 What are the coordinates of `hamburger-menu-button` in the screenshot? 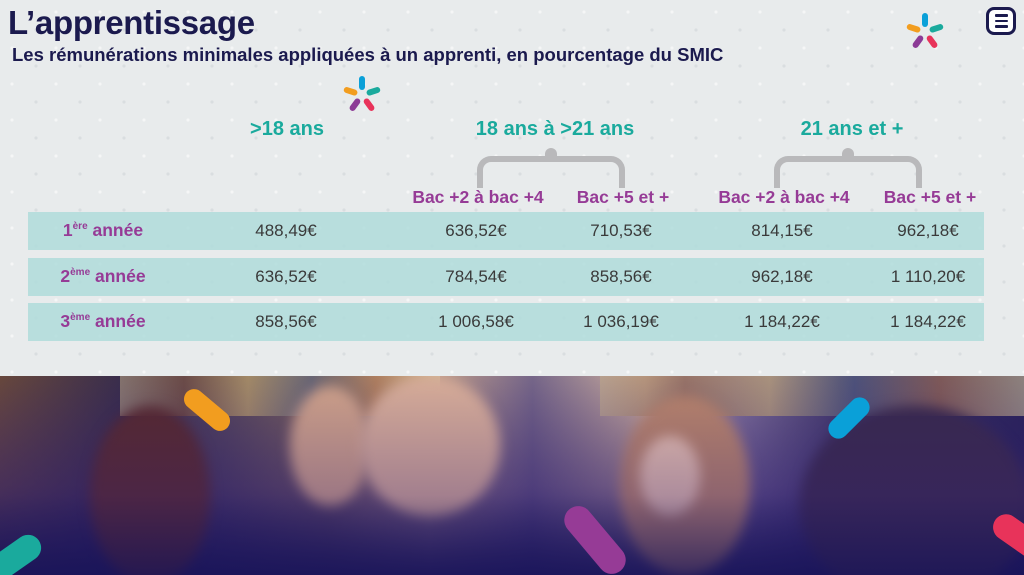 It's located at (1001, 21).